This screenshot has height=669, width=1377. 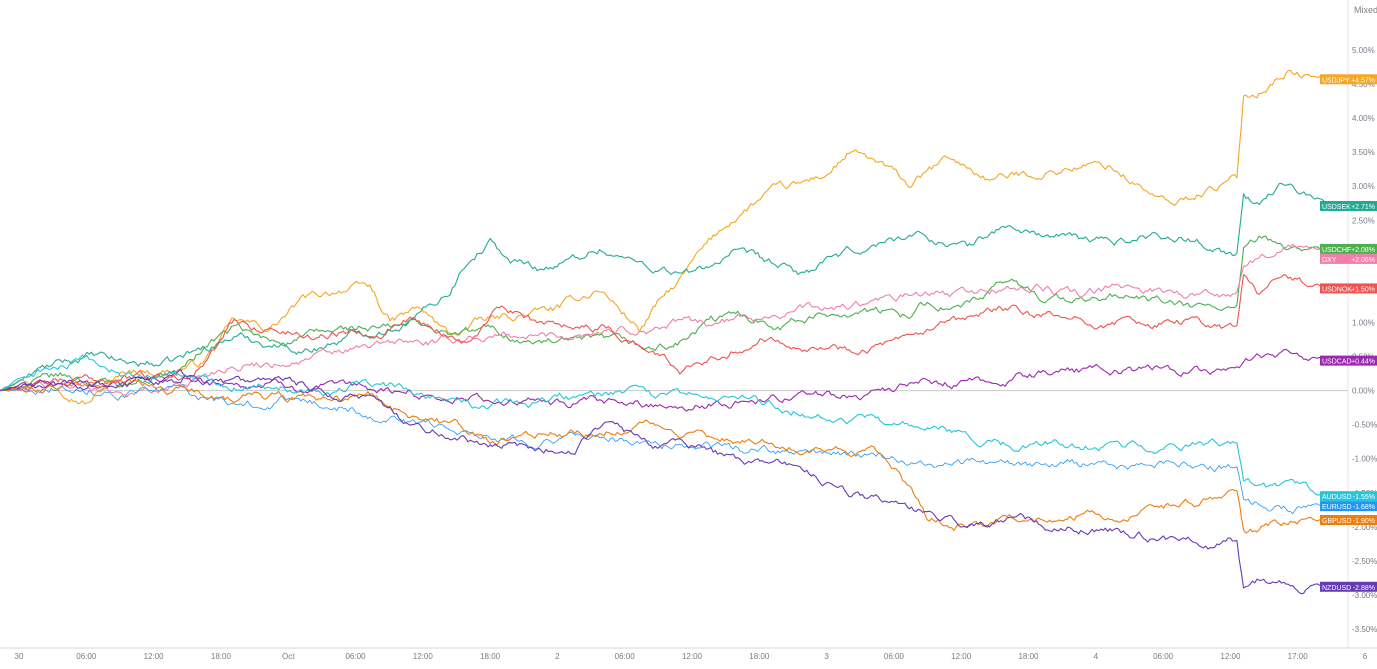 I want to click on price-label-usdchf: USDCHF +2.08%, so click(x=1348, y=248).